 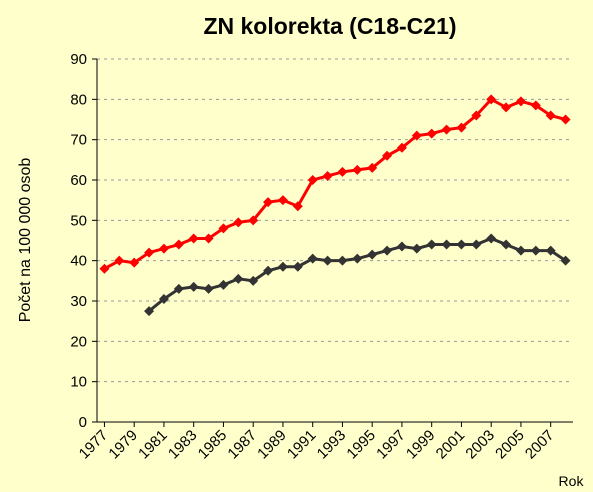 What do you see at coordinates (78, 261) in the screenshot?
I see `y-tick-label: 40` at bounding box center [78, 261].